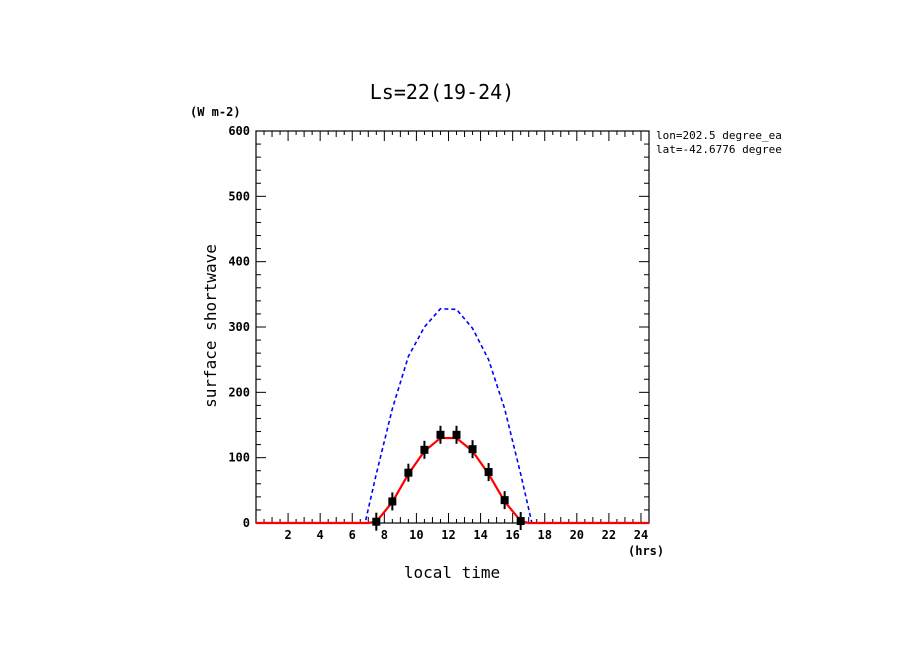 The image size is (904, 654). Describe the element at coordinates (545, 535) in the screenshot. I see `x-tick-label: 18` at that location.